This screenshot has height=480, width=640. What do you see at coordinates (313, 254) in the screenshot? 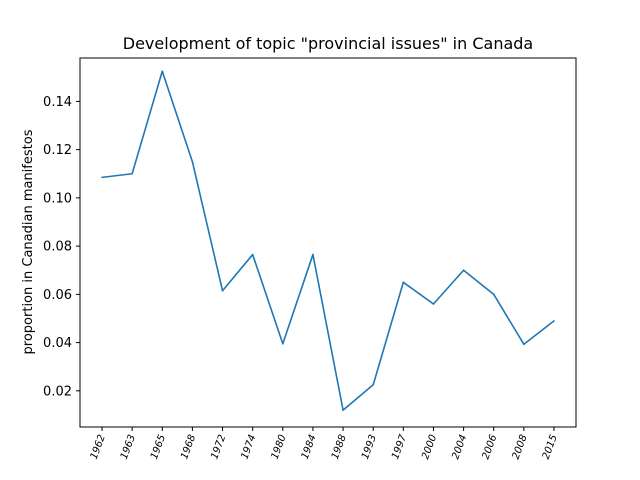
I see `data-point-1984` at bounding box center [313, 254].